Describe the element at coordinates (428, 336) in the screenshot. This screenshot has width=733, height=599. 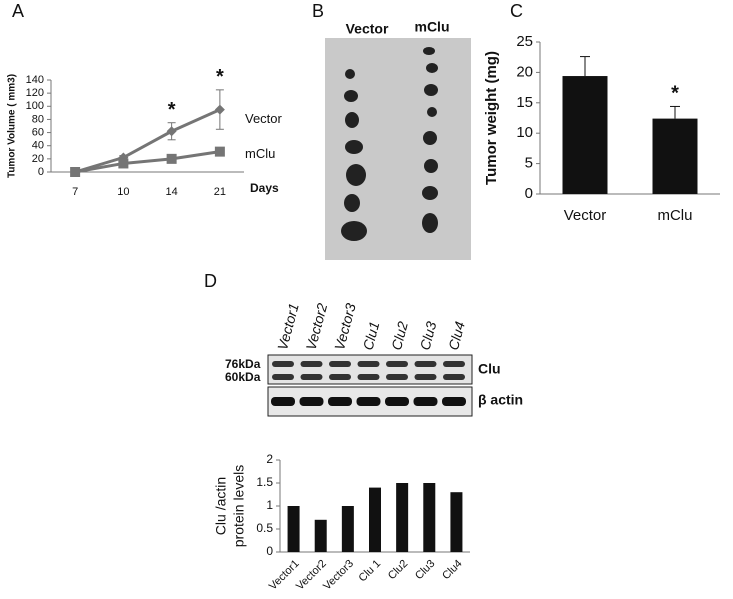
I see `lane-label: Clu3` at that location.